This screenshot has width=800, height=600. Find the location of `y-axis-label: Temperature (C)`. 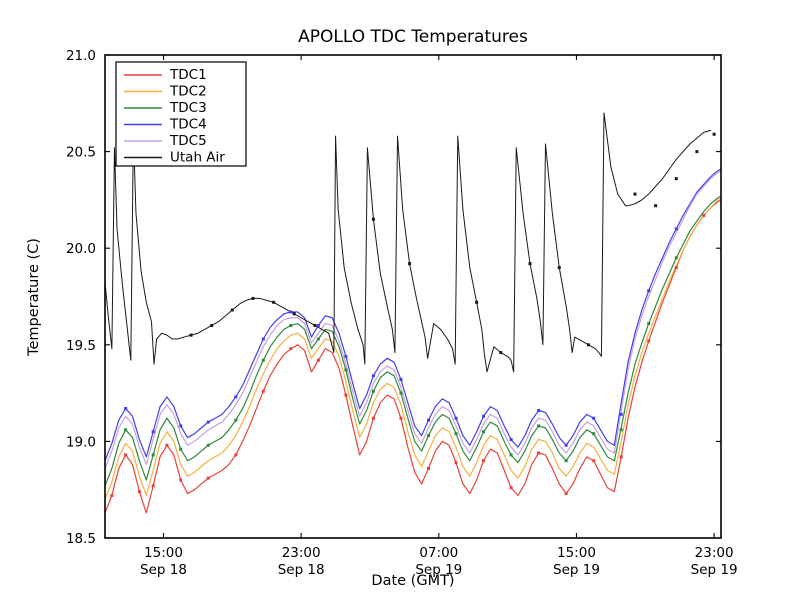

y-axis-label: Temperature (C) is located at coordinates (34, 297).